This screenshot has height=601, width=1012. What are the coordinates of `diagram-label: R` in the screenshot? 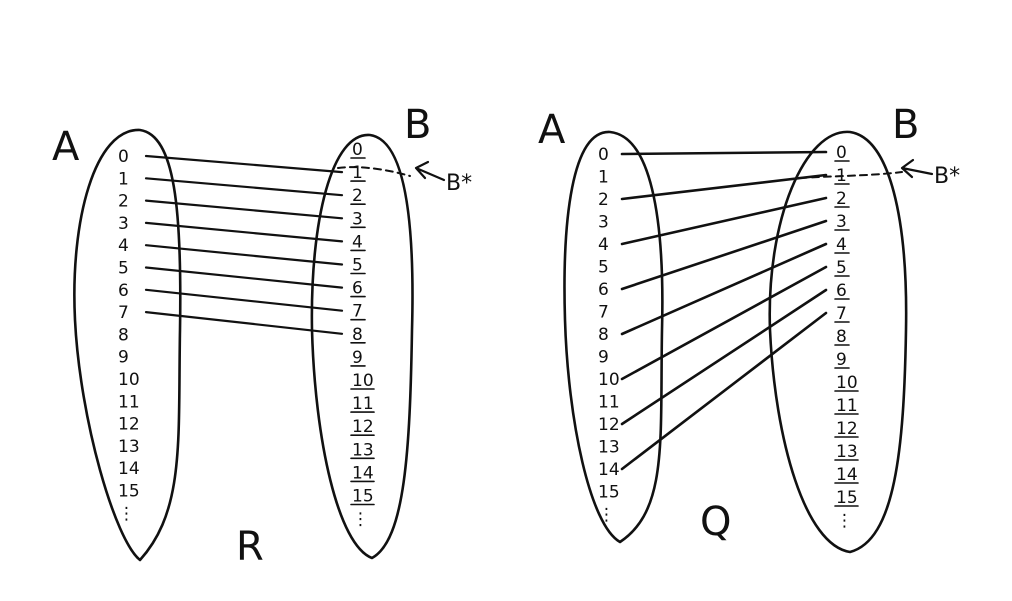 It's located at (250, 547).